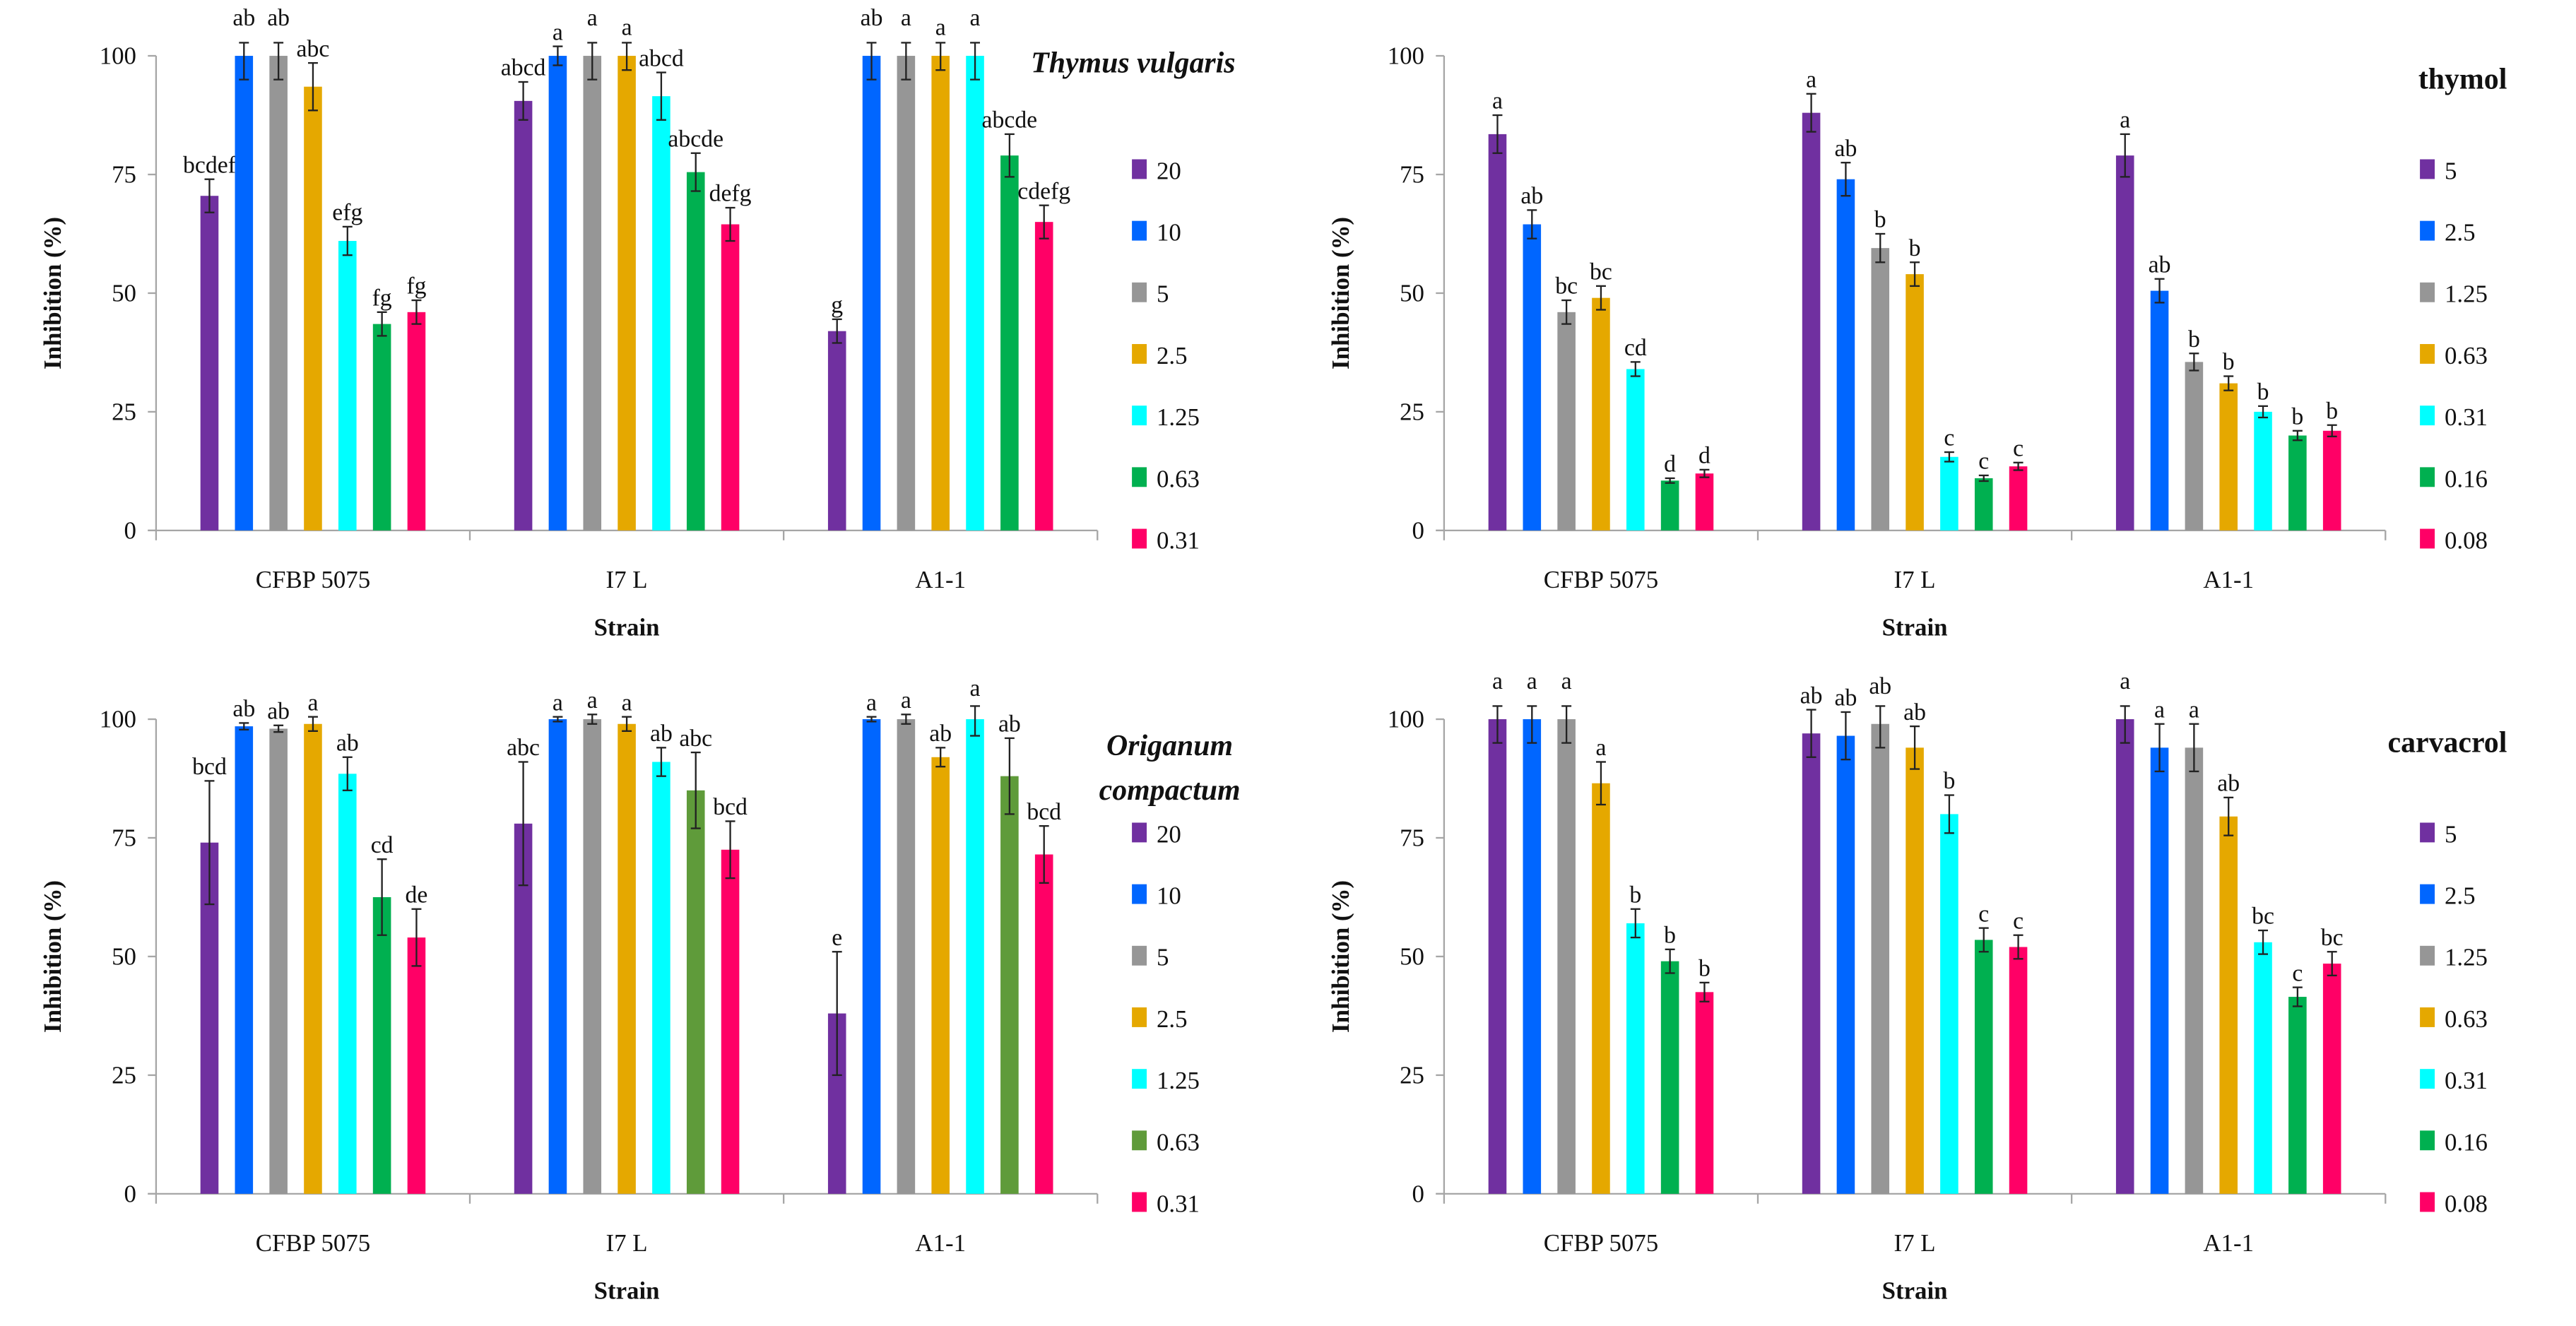 Image resolution: width=2576 pixels, height=1326 pixels. I want to click on bar-0.08-A1-1, so click(2331, 1079).